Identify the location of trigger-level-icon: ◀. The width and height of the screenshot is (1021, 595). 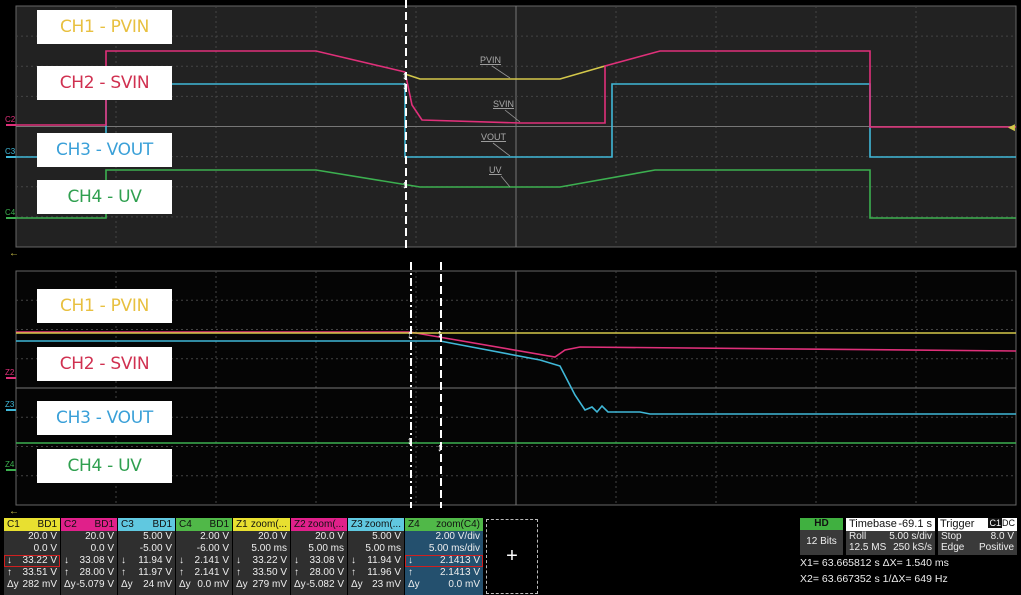
(1011, 127).